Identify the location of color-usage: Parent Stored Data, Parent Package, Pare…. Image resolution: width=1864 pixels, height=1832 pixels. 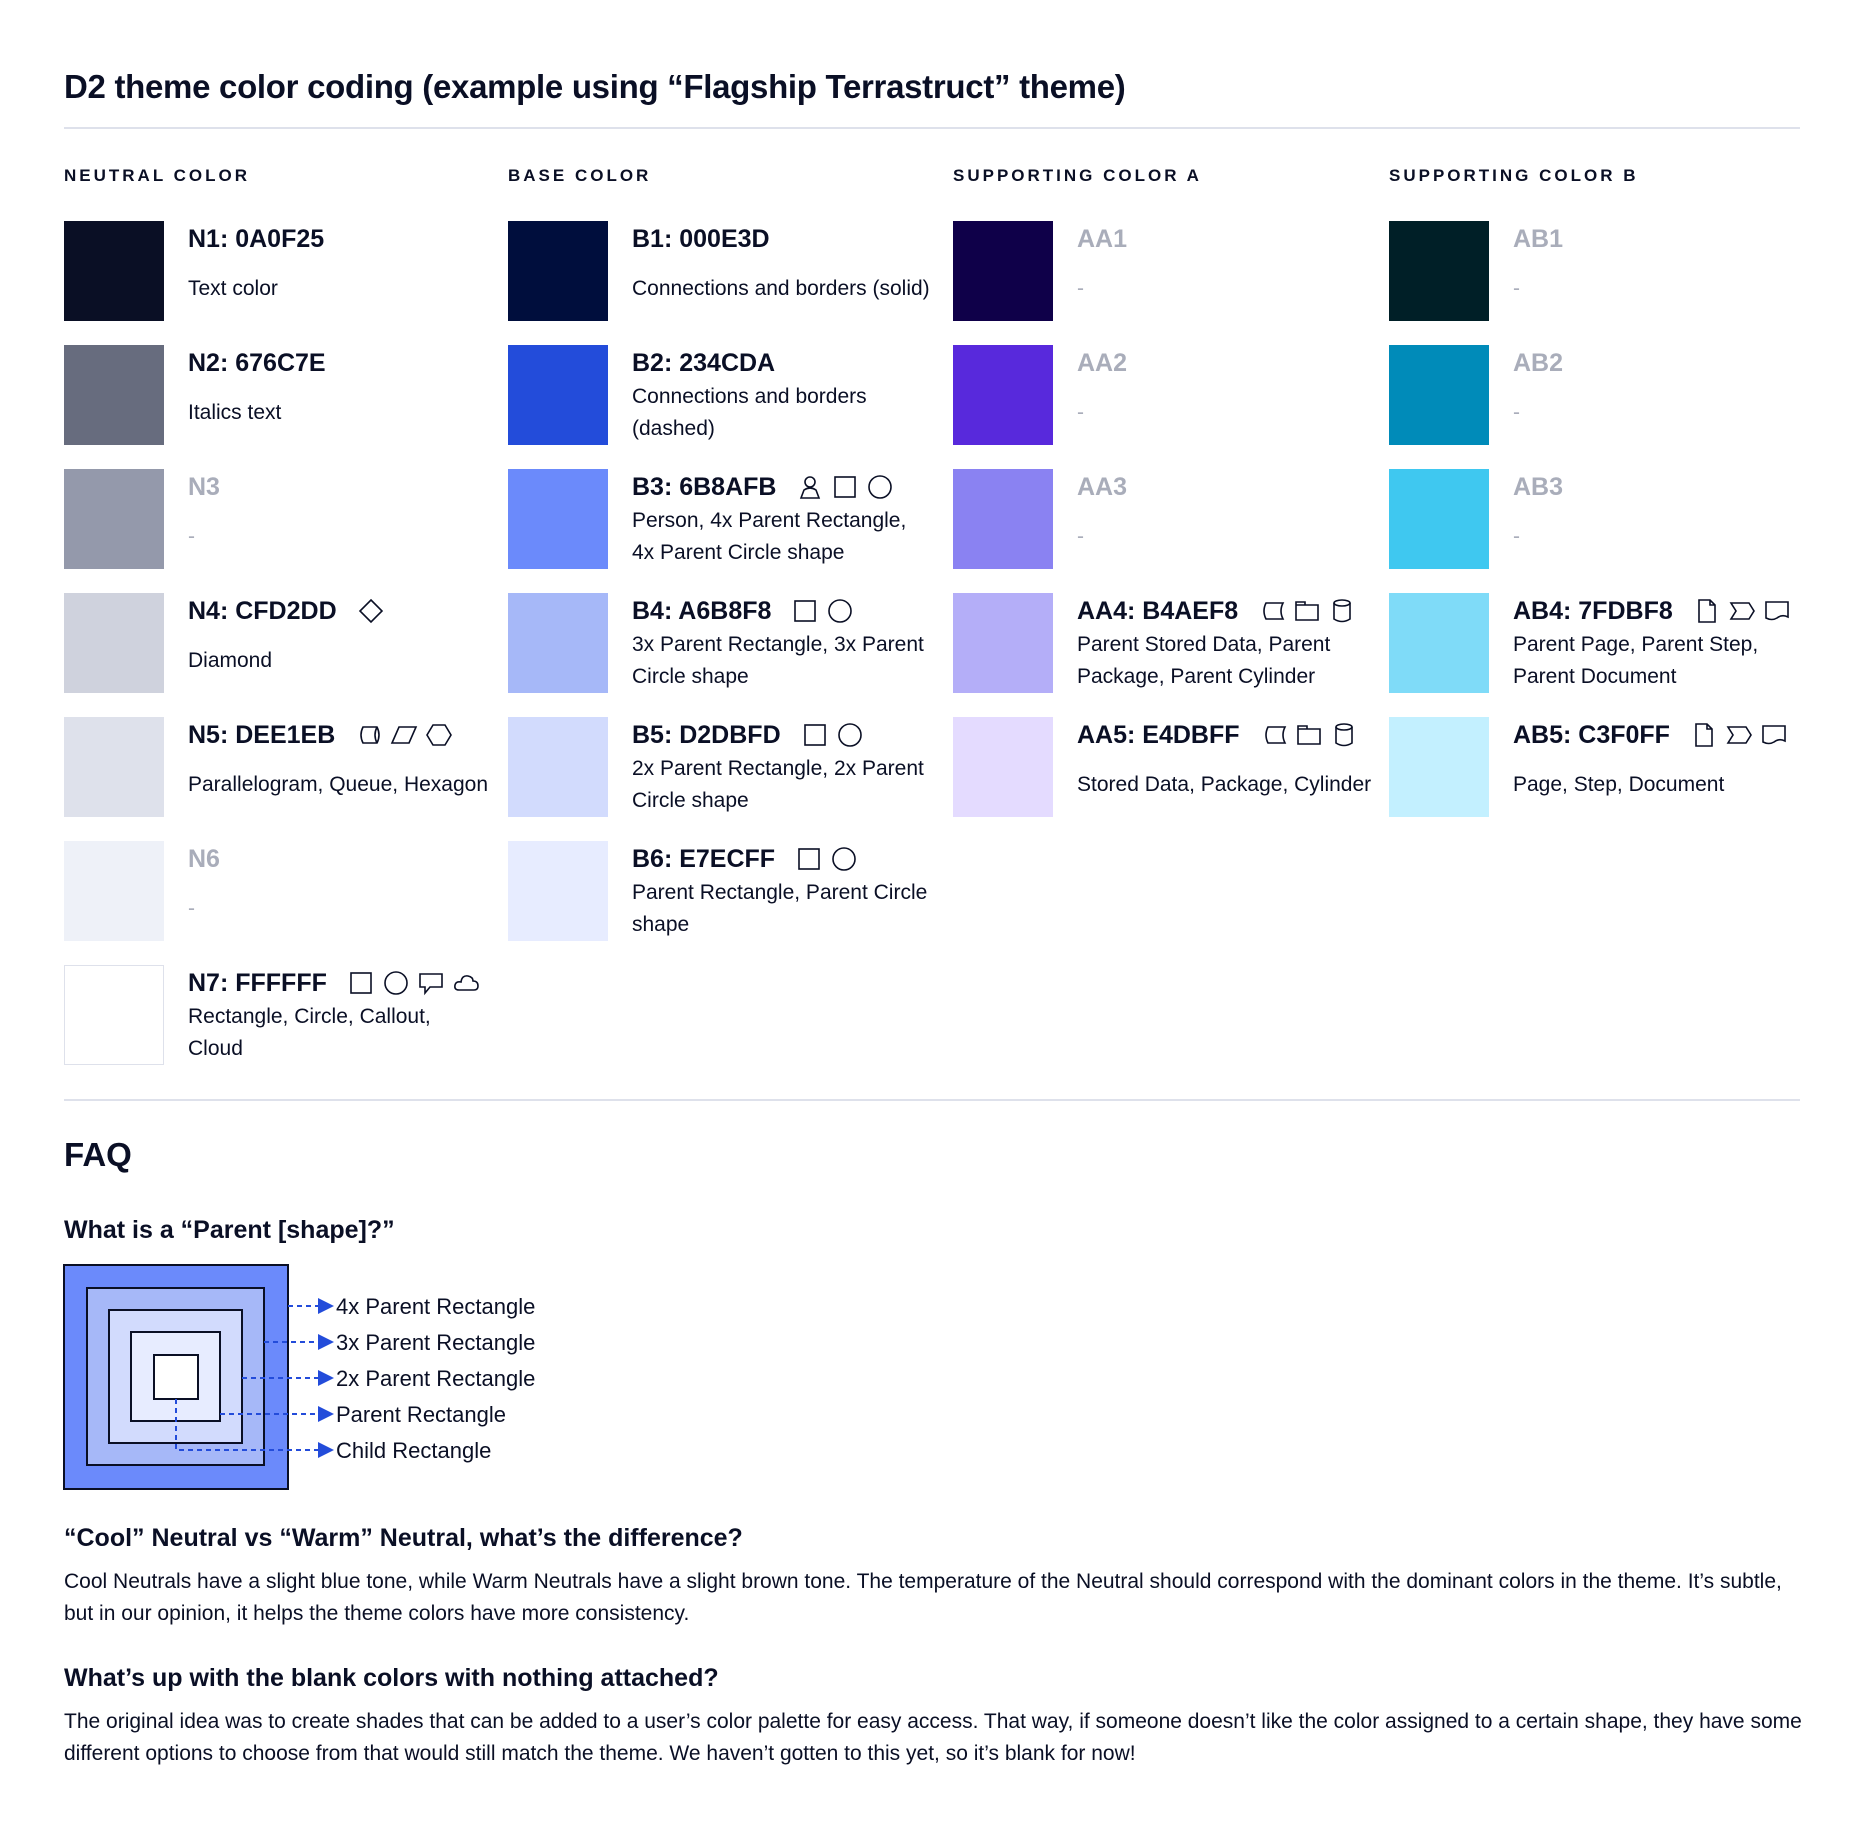
(1227, 661).